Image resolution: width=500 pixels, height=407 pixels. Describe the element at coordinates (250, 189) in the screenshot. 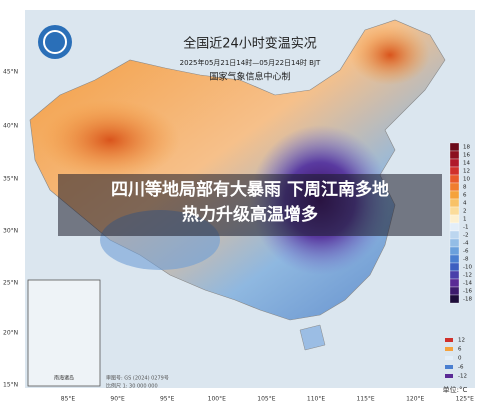

I see `headline: 四川等地局部有大暴雨 下周江南多地` at that location.